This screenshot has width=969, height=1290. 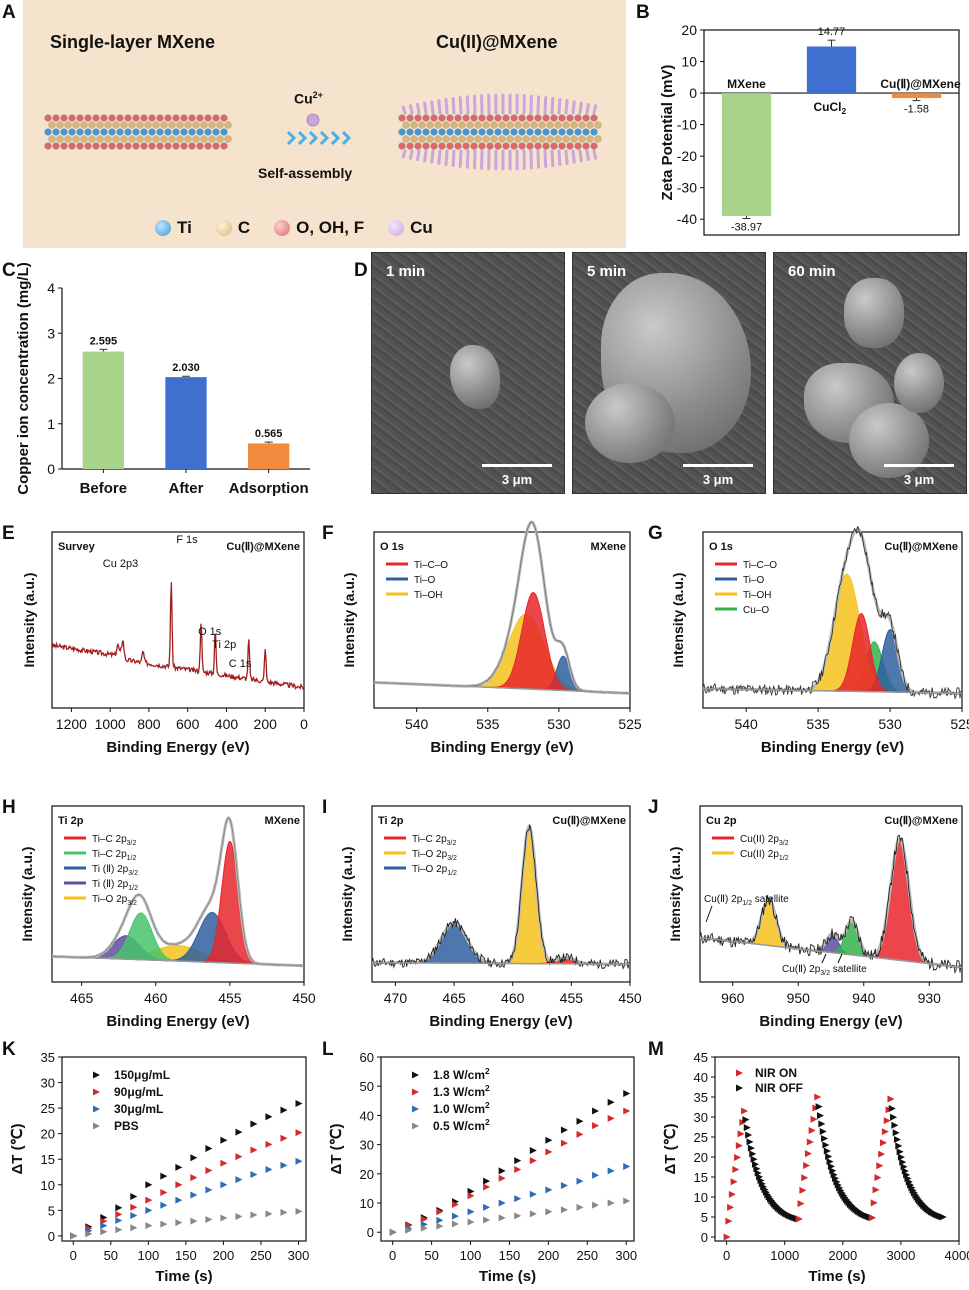 What do you see at coordinates (513, 998) in the screenshot?
I see `x-tick-label: 460` at bounding box center [513, 998].